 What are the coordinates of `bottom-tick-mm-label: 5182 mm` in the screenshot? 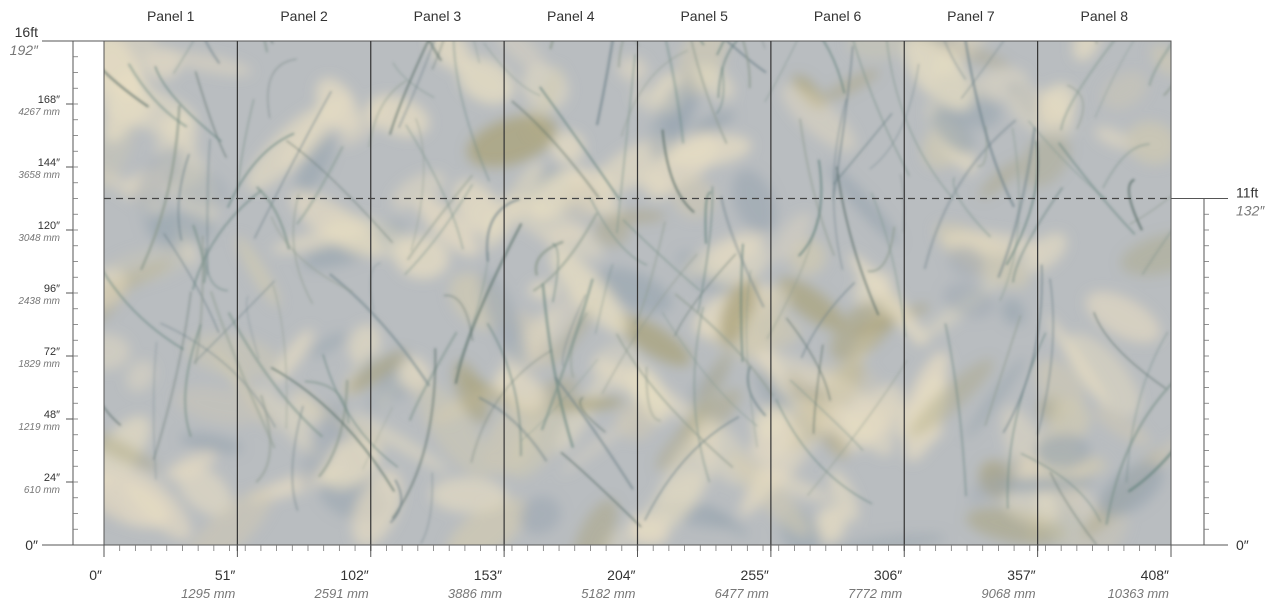 It's located at (608, 593).